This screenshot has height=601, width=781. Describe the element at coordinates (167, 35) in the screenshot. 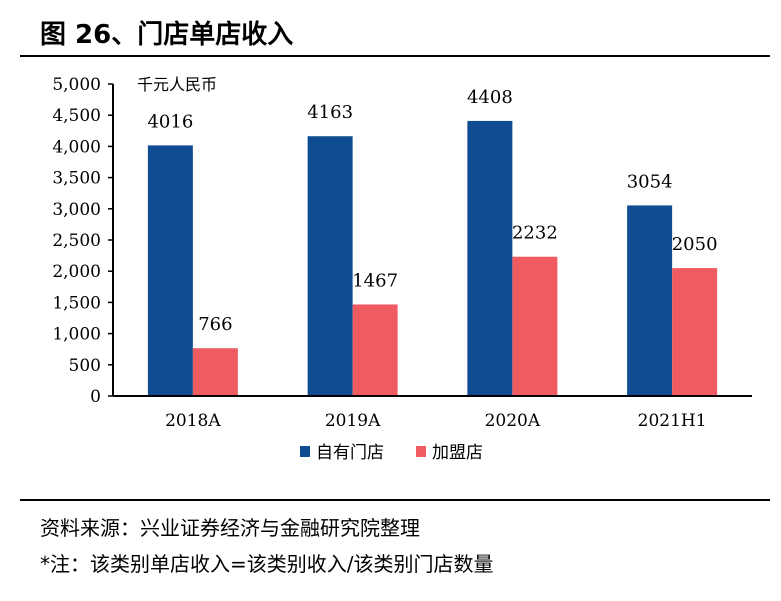

I see `figure-title: 图 26、门店单店收入` at that location.